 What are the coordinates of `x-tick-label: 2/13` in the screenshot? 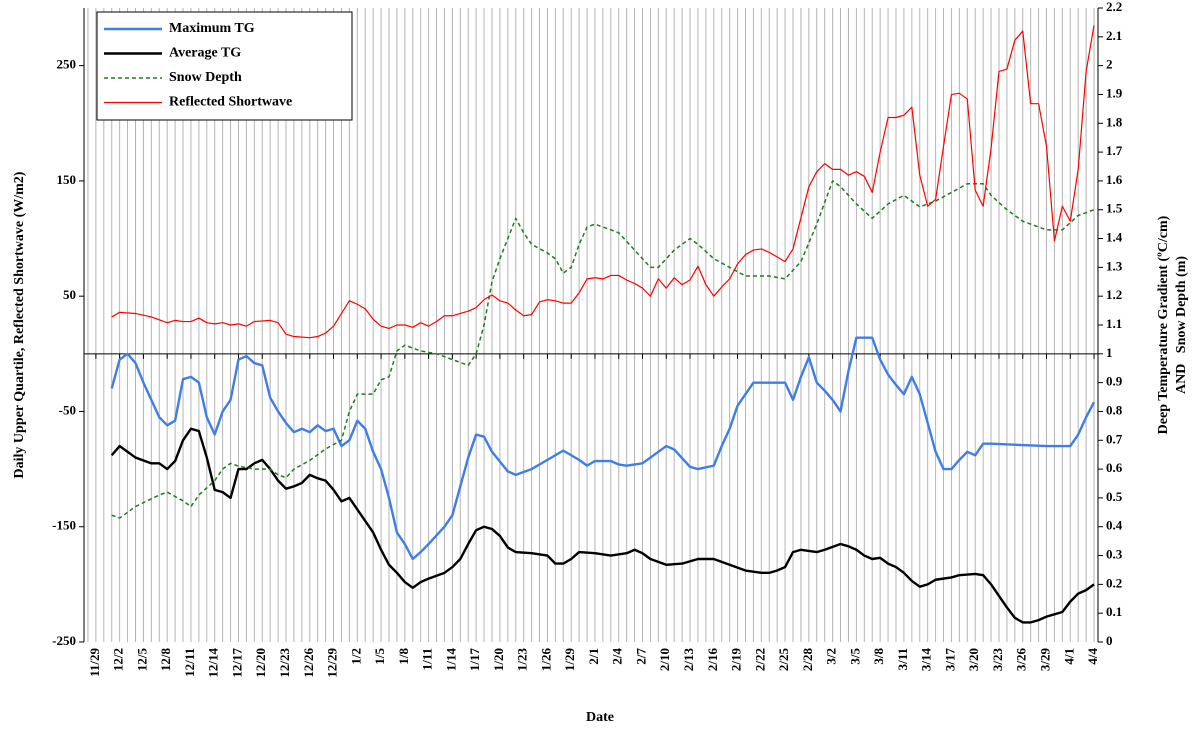 It's located at (688, 660).